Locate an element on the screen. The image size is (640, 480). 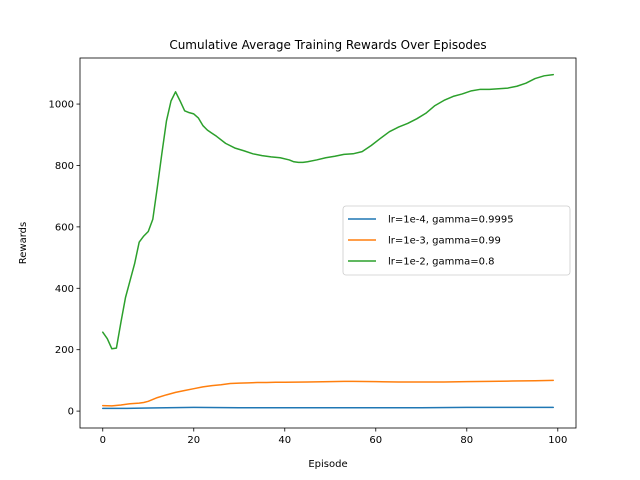
x-axis-ticks: 0 20 40 60 80 100 is located at coordinates (333, 437).